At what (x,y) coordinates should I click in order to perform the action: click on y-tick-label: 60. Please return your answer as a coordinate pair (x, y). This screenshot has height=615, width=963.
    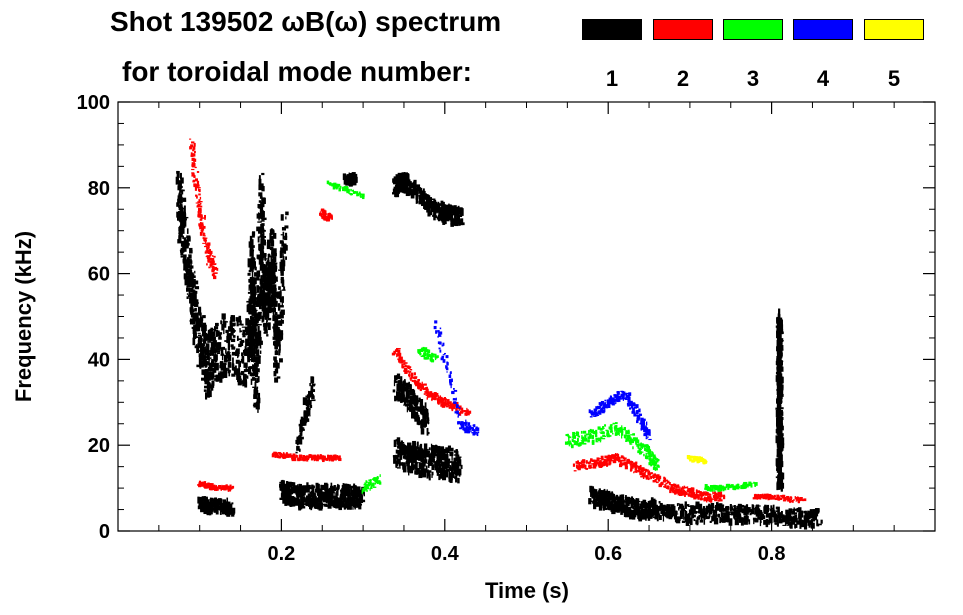
    Looking at the image, I should click on (99, 275).